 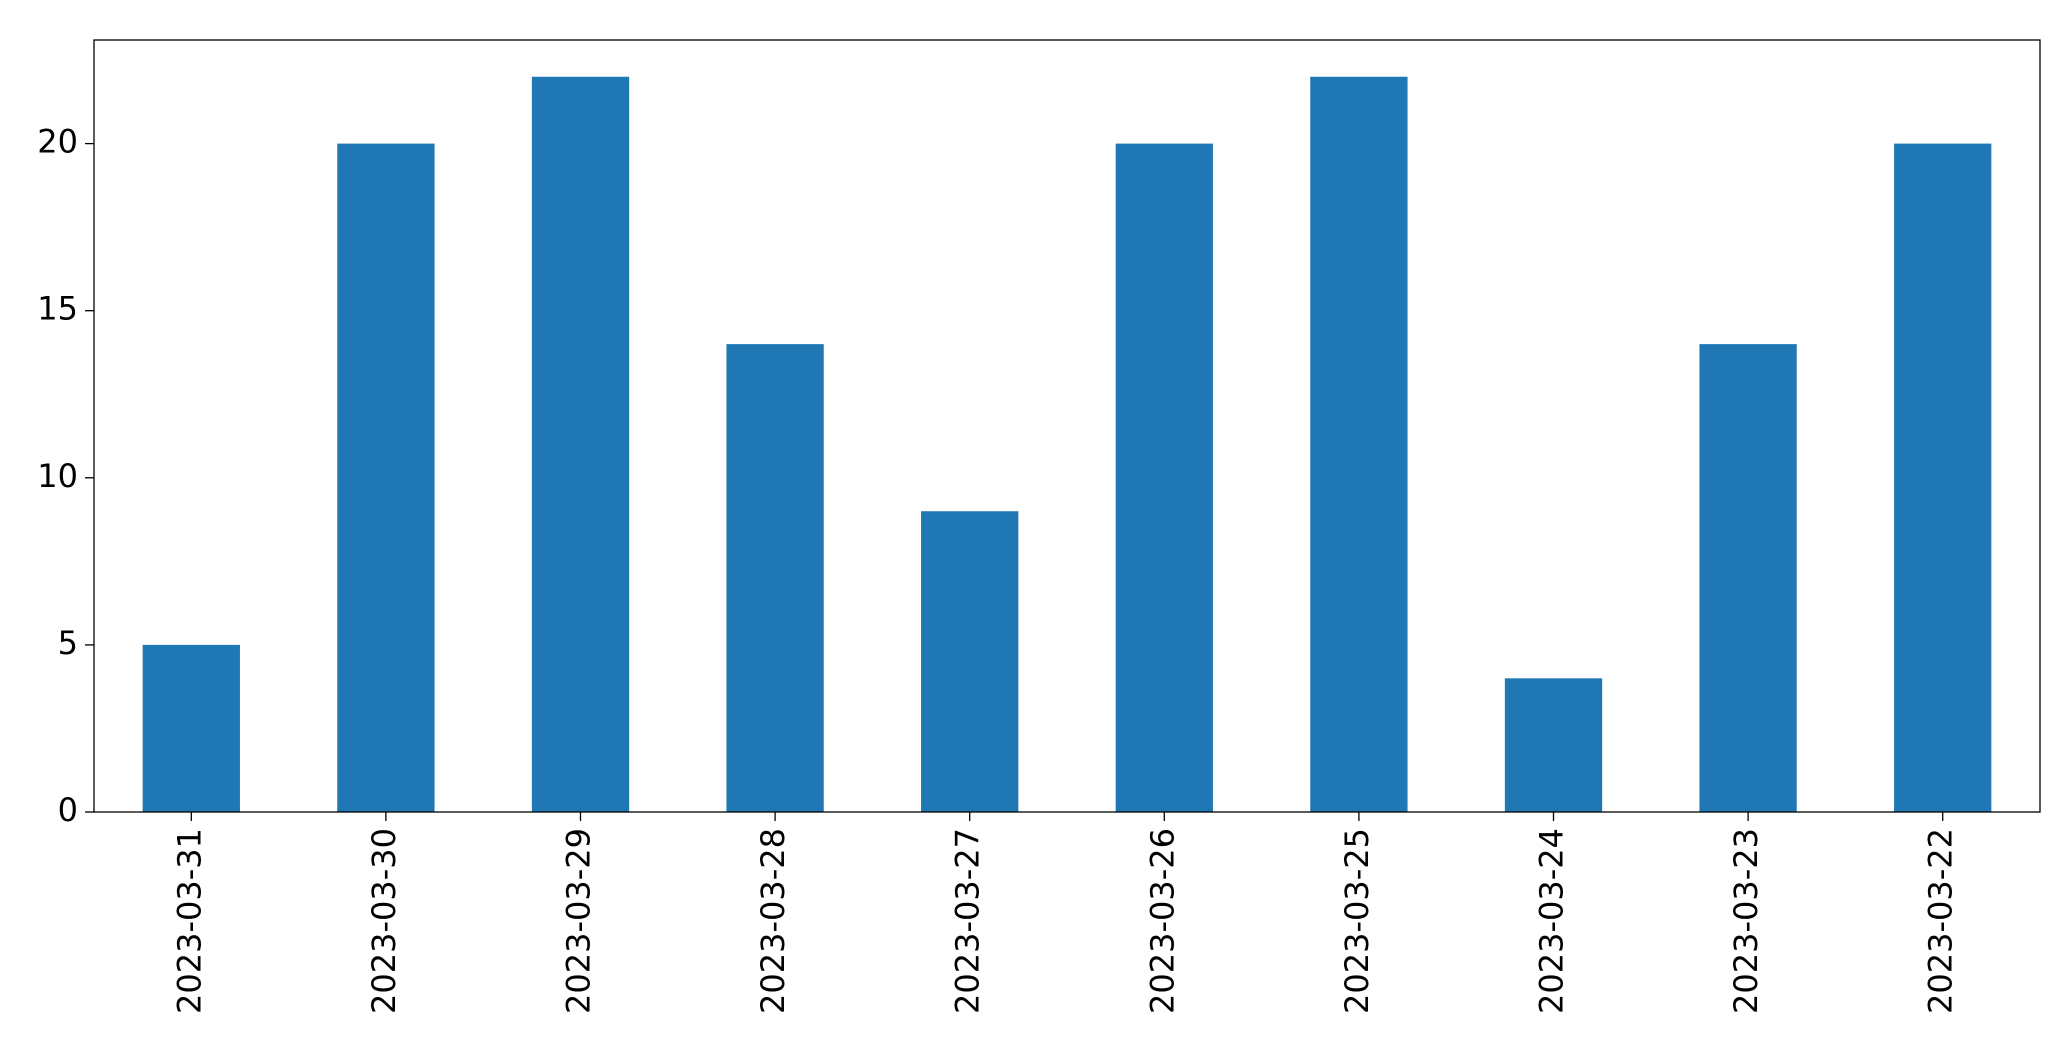 What do you see at coordinates (968, 921) in the screenshot?
I see `x-tick-label: 2023-03-27` at bounding box center [968, 921].